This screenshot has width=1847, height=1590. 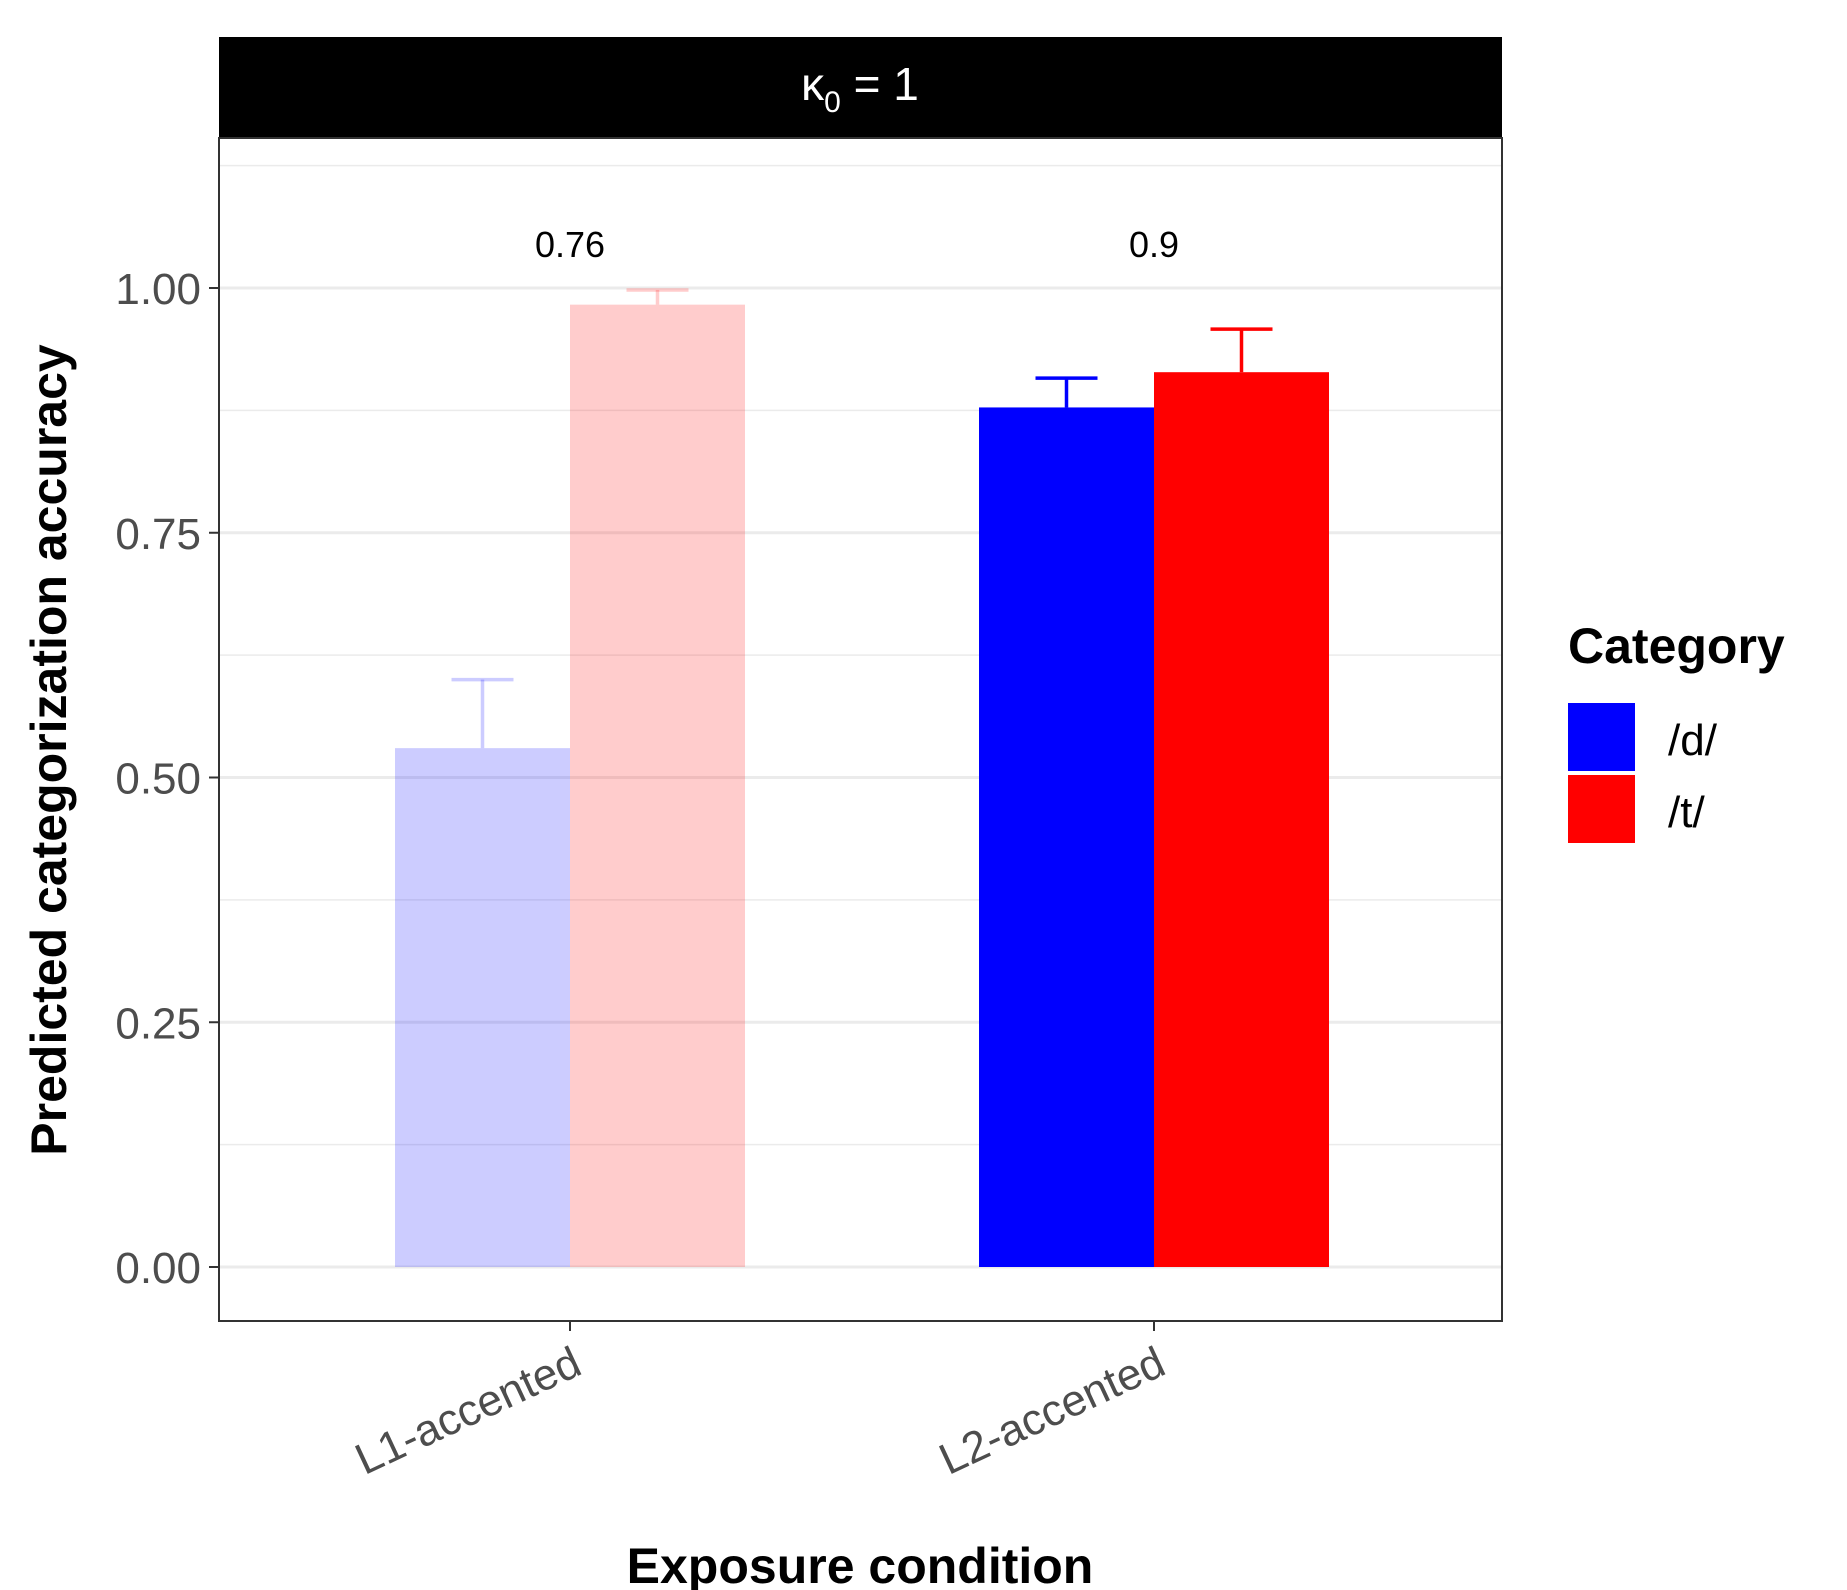 What do you see at coordinates (158, 779) in the screenshot?
I see `y-tick-label-2: 0.50` at bounding box center [158, 779].